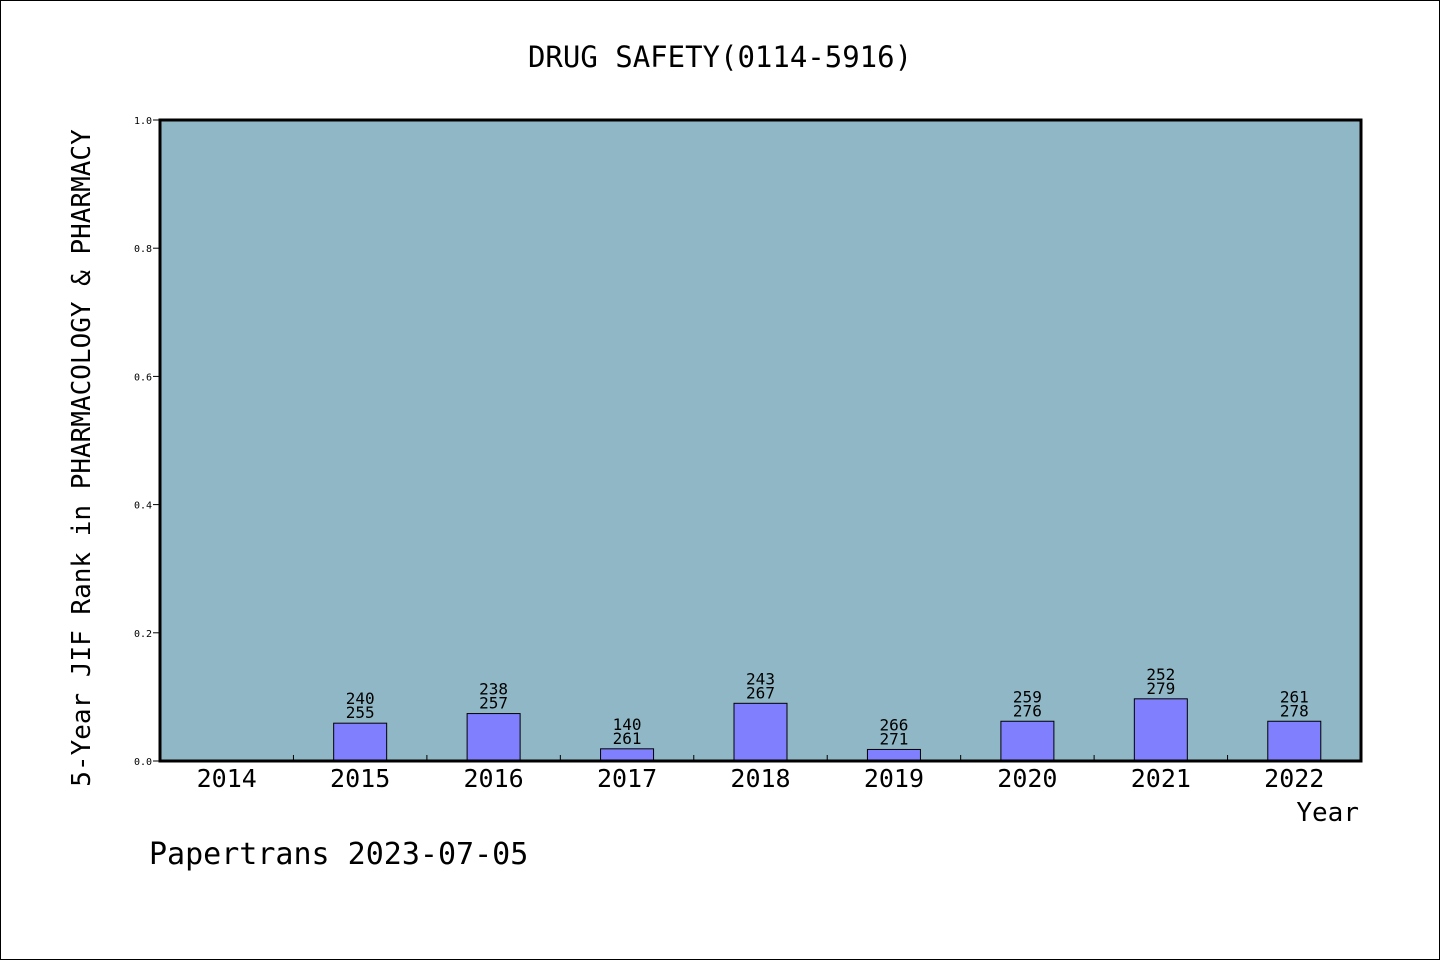 This screenshot has height=964, width=1440. What do you see at coordinates (143, 249) in the screenshot?
I see `y-tick-label: 0.8` at bounding box center [143, 249].